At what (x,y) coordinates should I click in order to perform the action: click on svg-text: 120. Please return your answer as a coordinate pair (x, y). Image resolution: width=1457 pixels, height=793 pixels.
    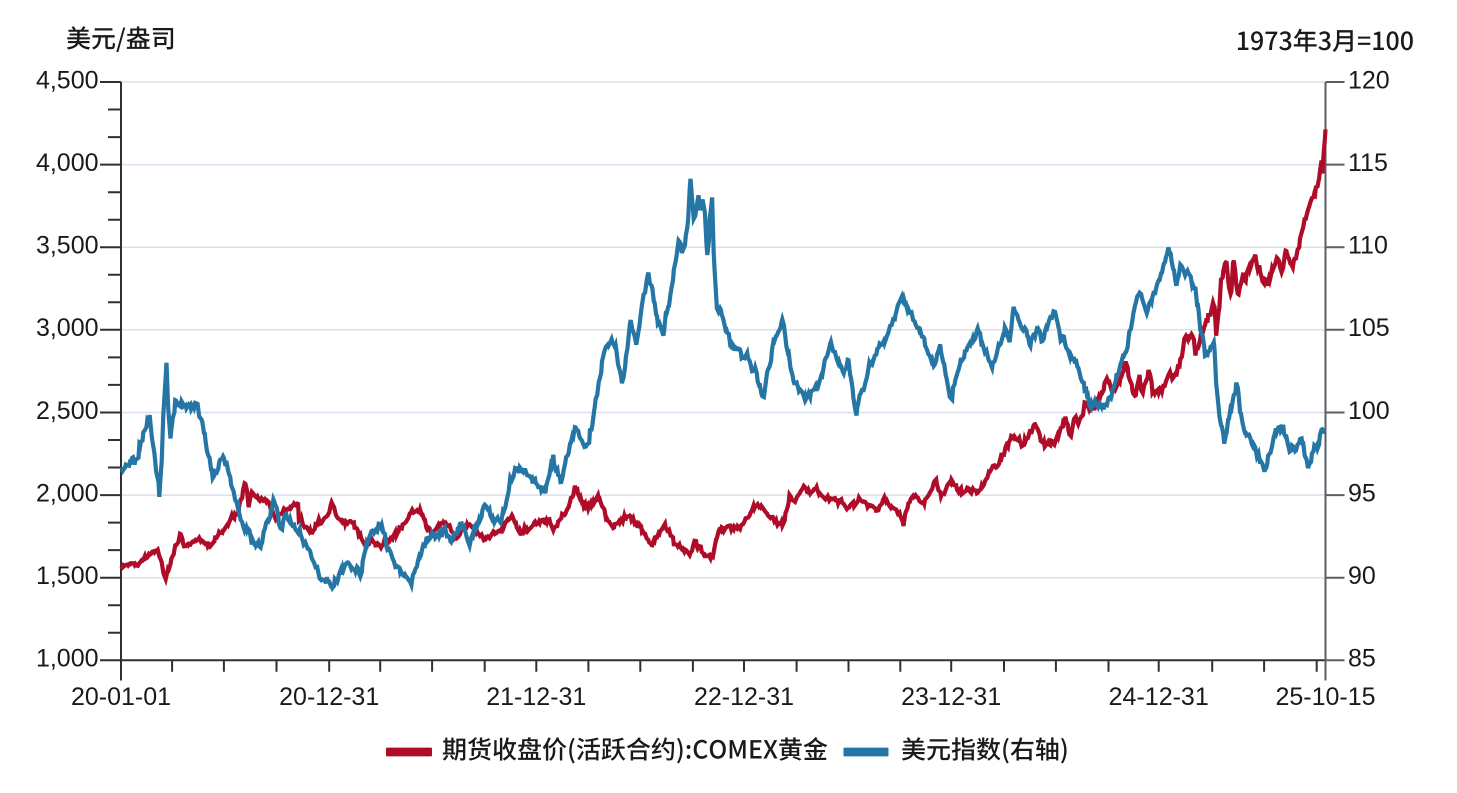
    Looking at the image, I should click on (1369, 80).